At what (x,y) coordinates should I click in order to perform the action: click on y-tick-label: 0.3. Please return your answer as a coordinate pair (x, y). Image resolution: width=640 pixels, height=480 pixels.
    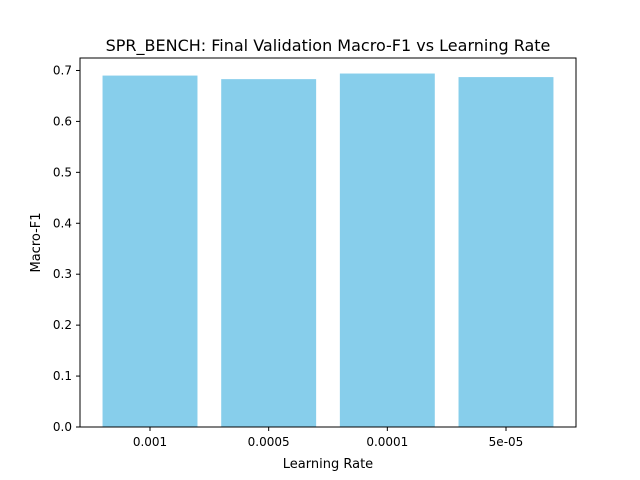
    Looking at the image, I should click on (62, 274).